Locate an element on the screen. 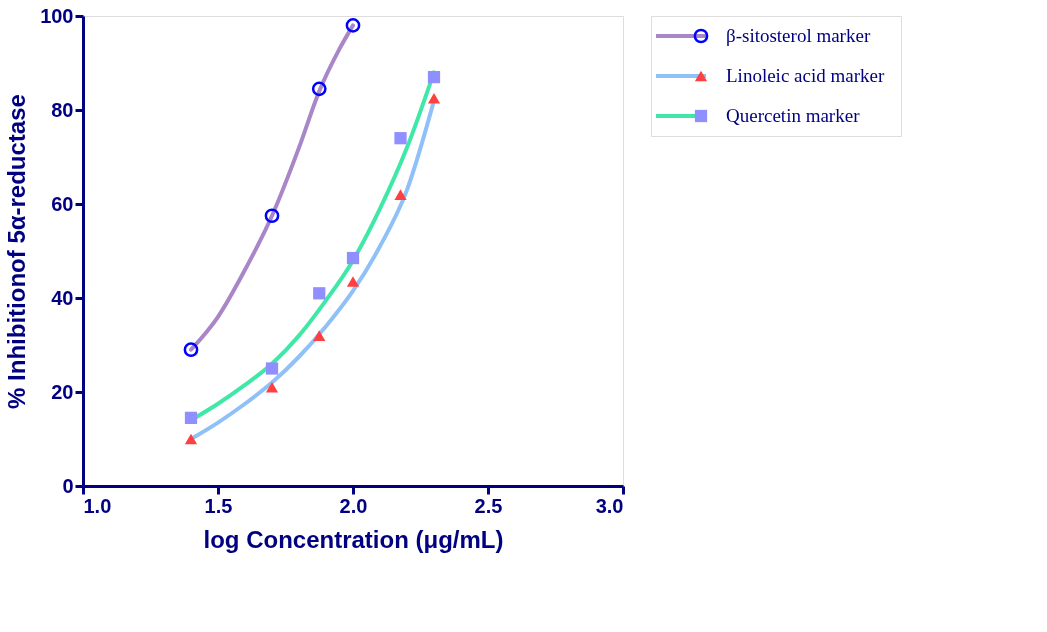 The height and width of the screenshot is (632, 1047). x-tick-label: 1.0 is located at coordinates (97, 505).